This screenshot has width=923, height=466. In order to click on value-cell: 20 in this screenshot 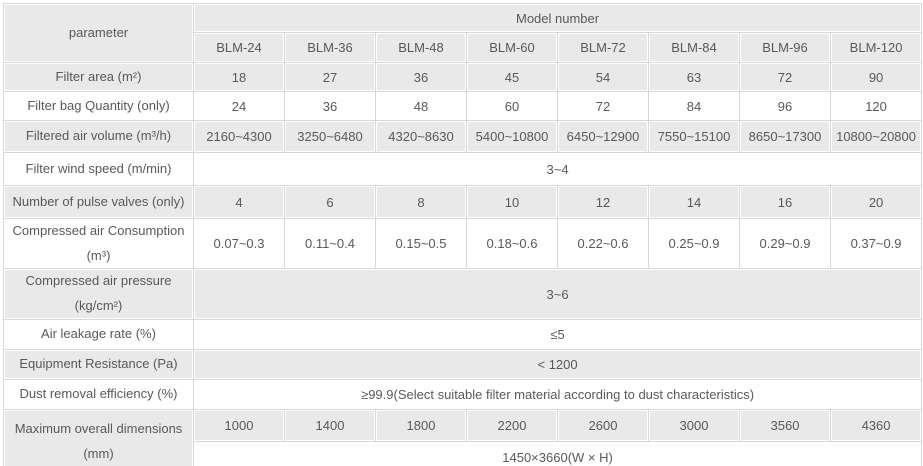, I will do `click(876, 202)`.